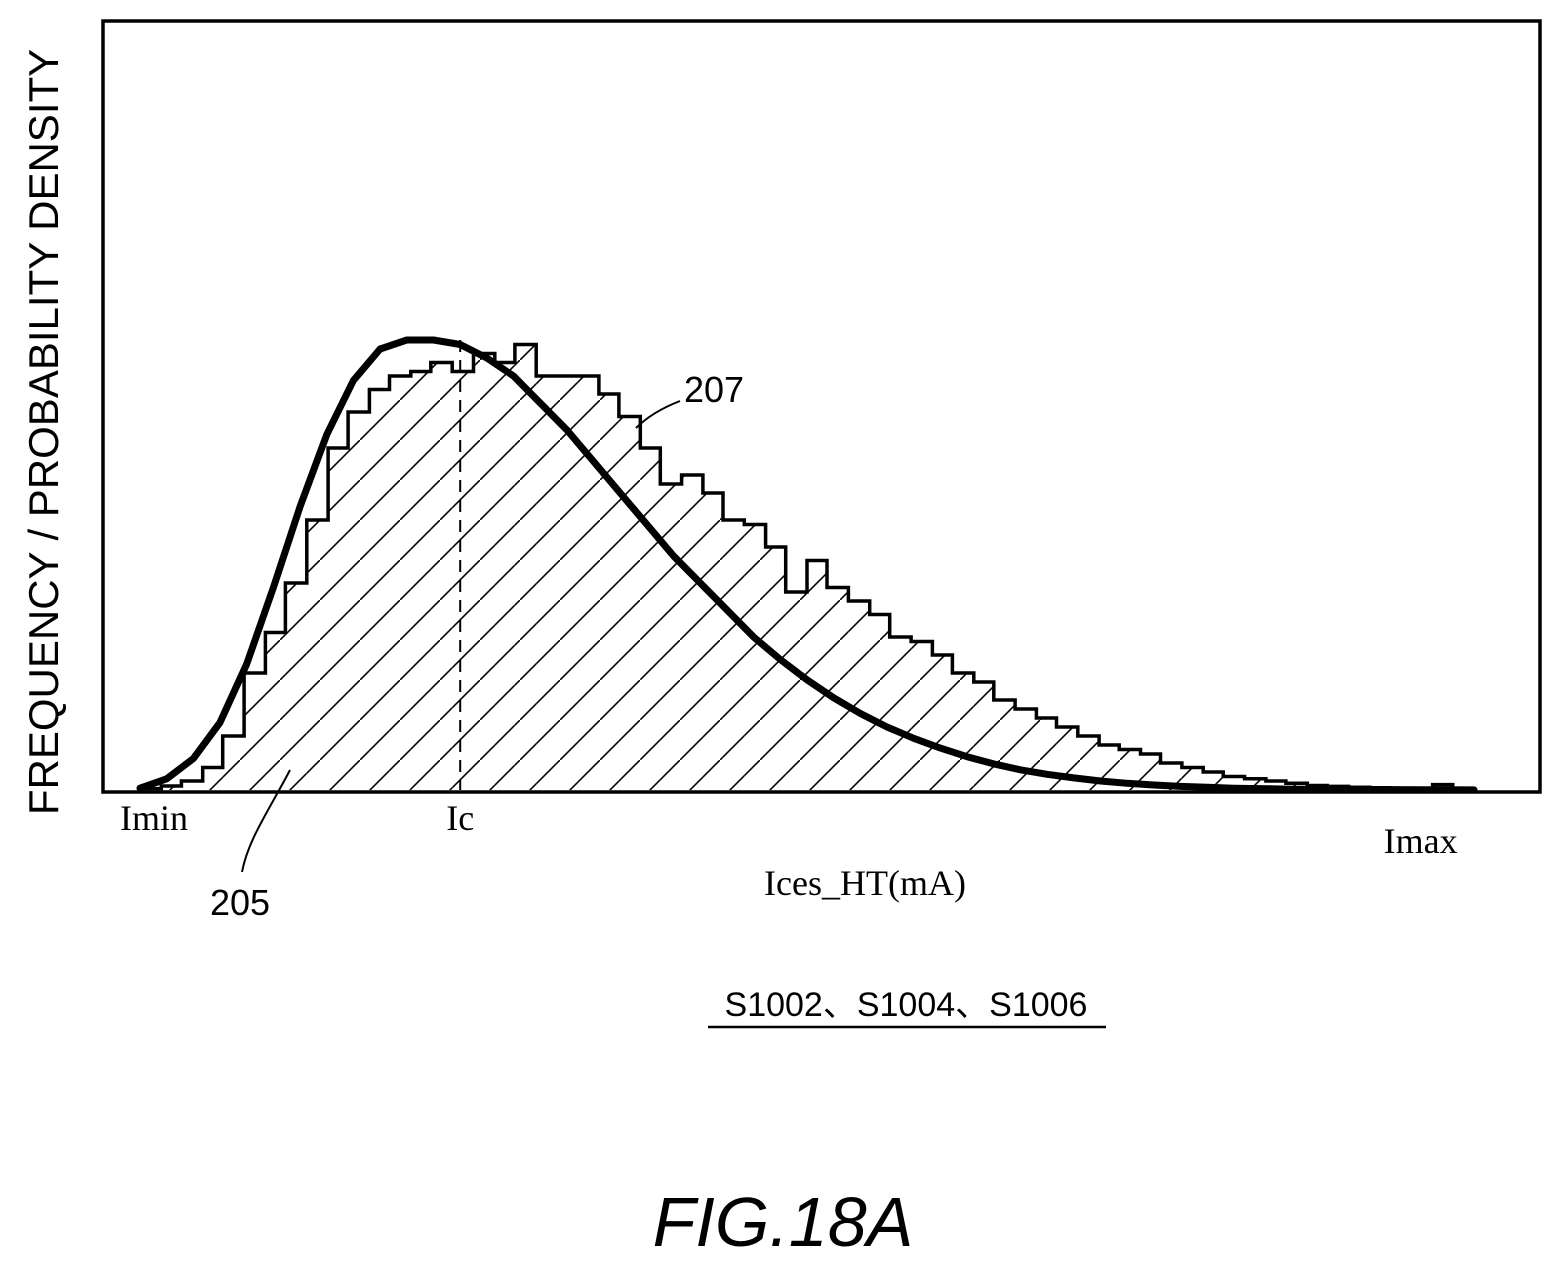  Describe the element at coordinates (865, 883) in the screenshot. I see `x-axis-label: Ices_HT(mA)` at that location.